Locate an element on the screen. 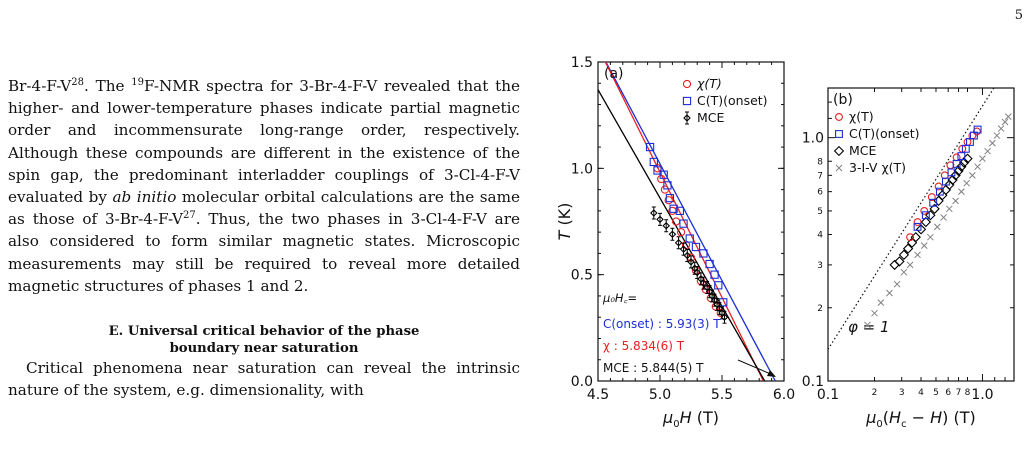  x-minor-tick-label-b: 6 is located at coordinates (948, 393).